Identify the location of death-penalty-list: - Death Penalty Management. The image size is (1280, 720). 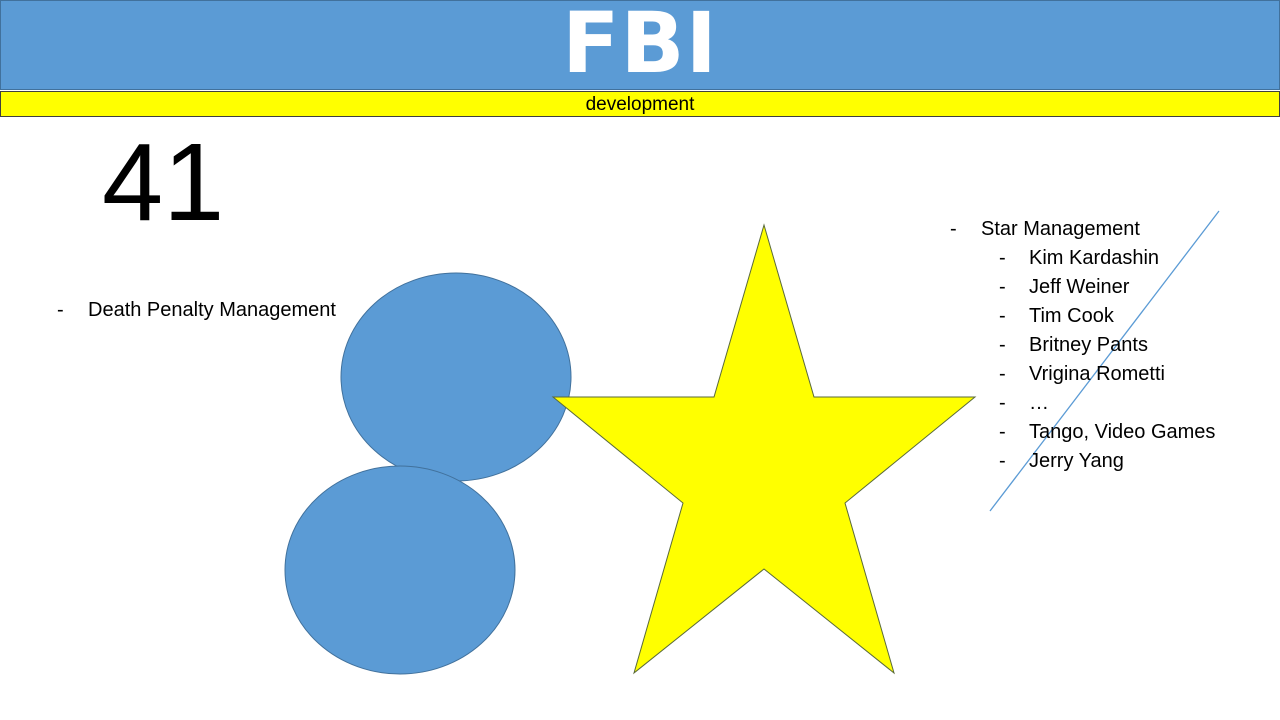
(196, 310).